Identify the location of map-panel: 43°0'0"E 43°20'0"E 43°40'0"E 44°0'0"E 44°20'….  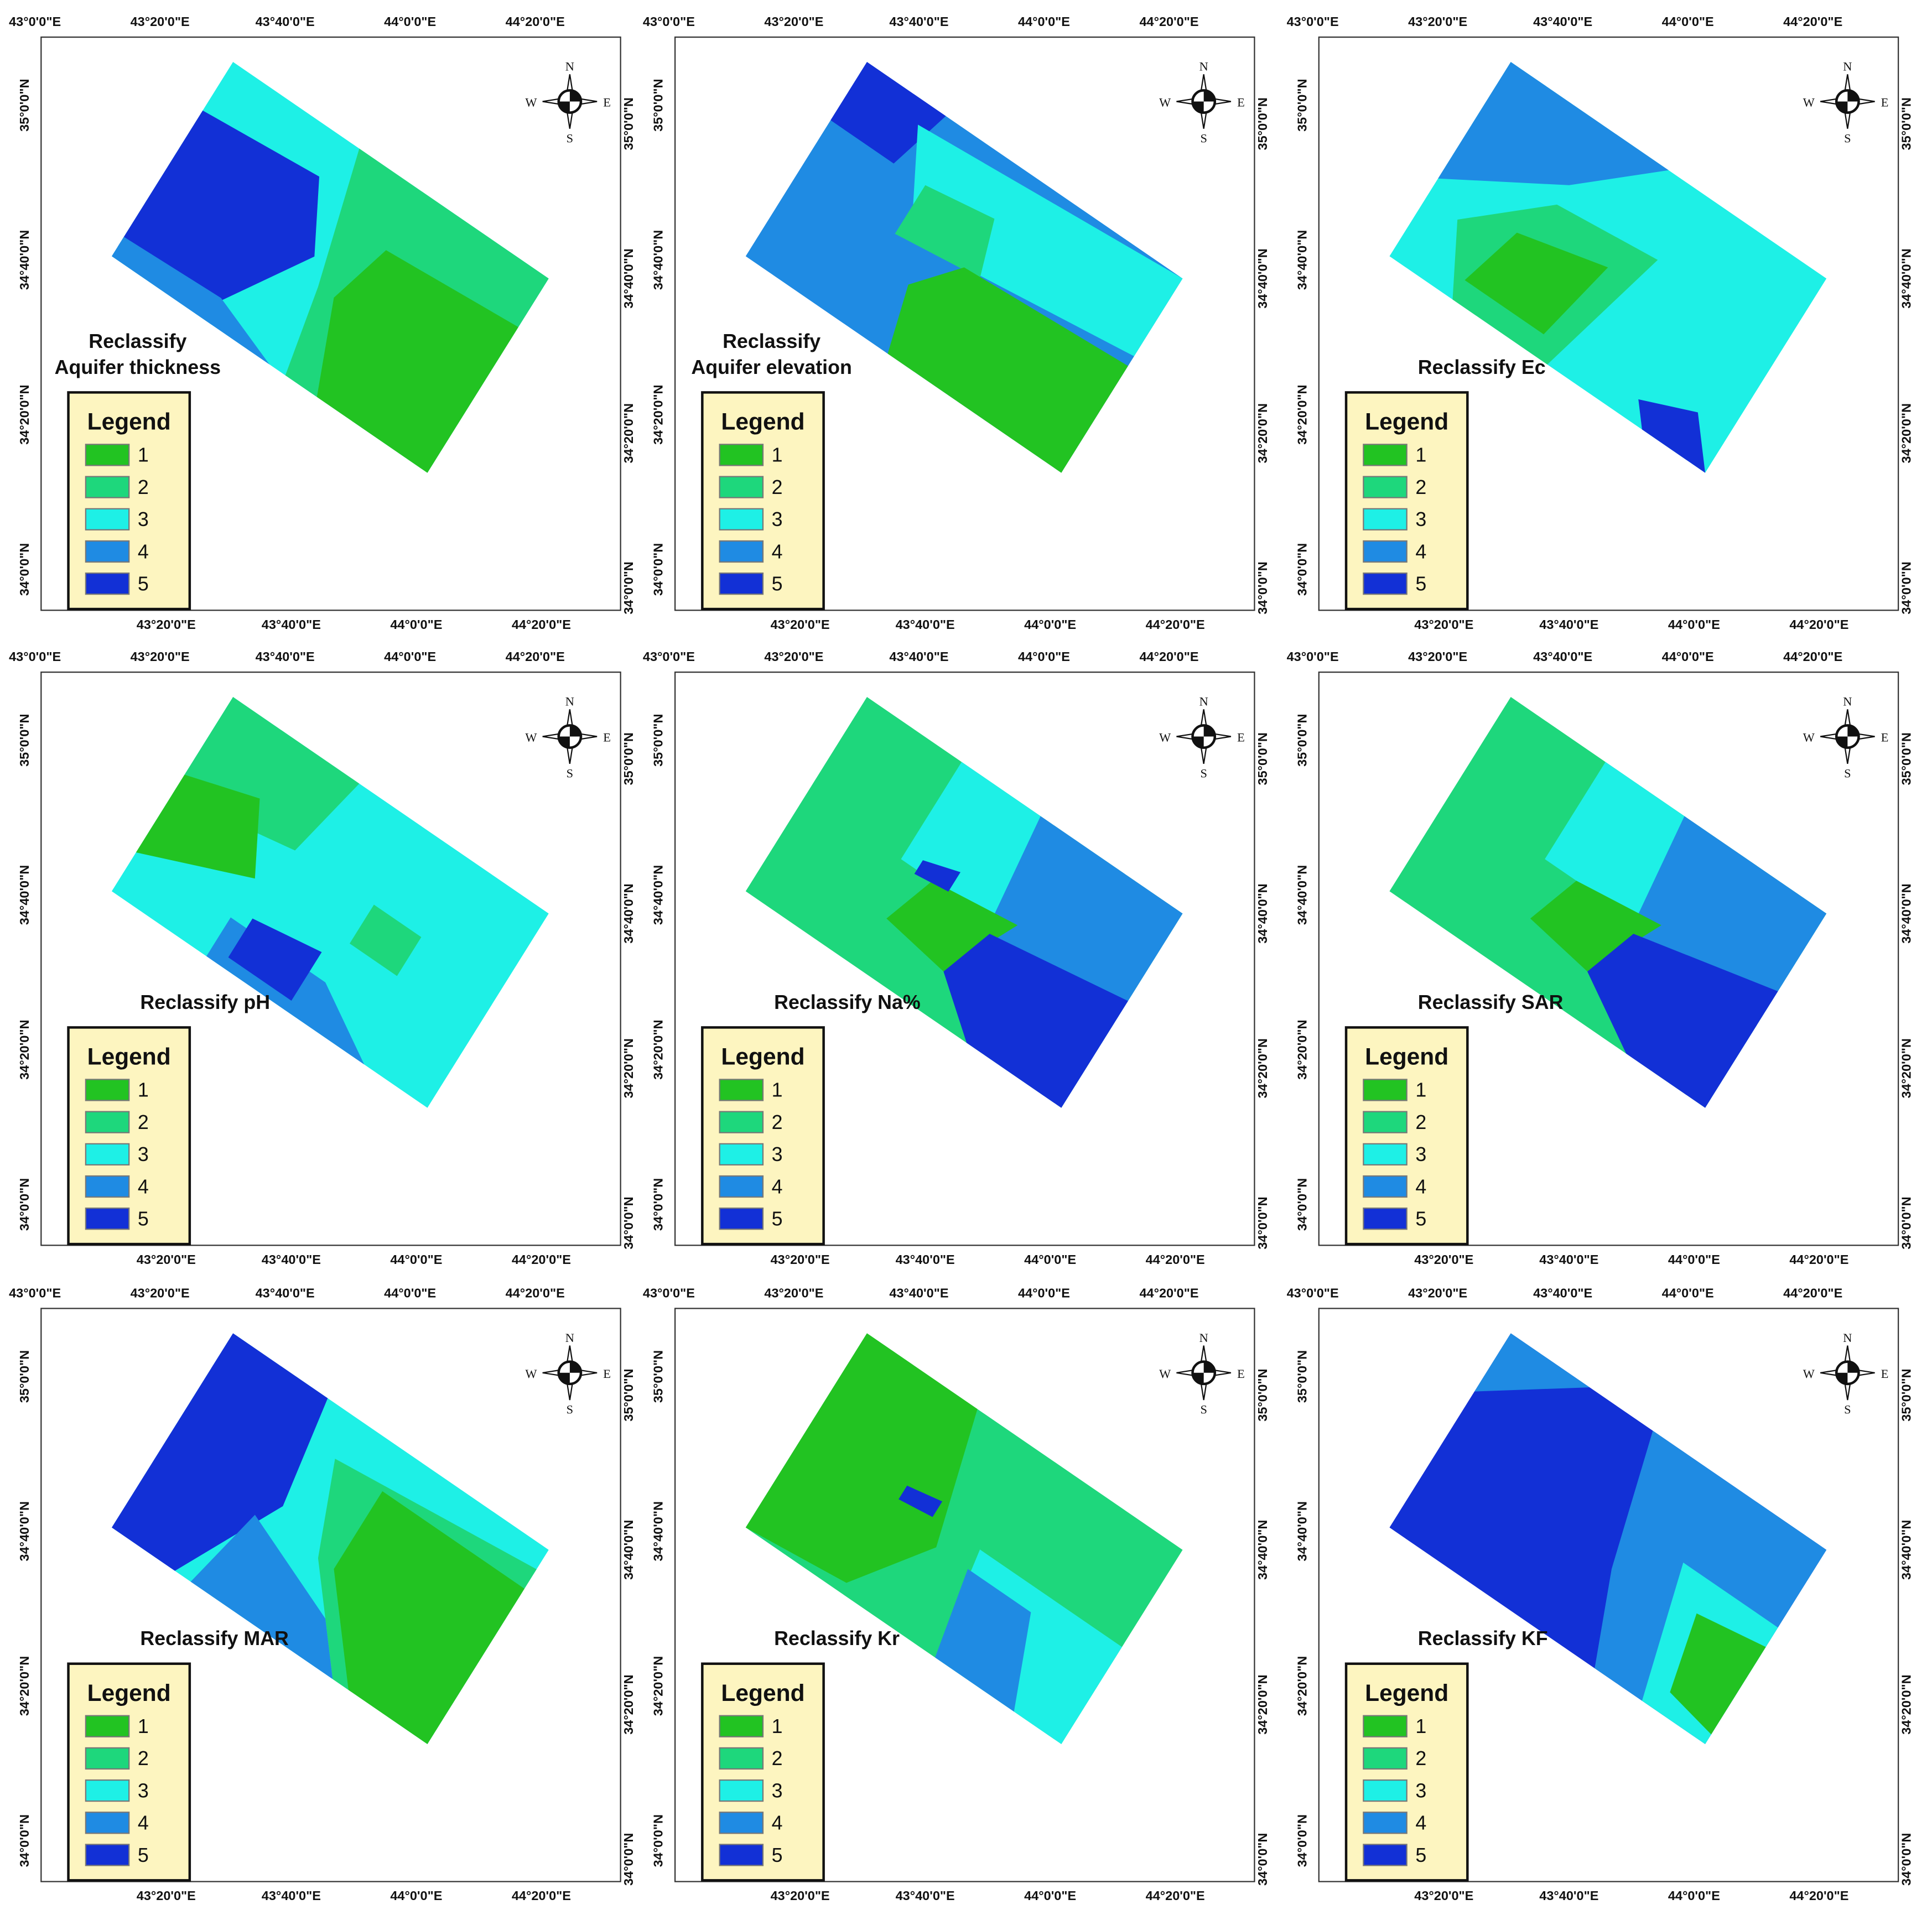
(956, 958).